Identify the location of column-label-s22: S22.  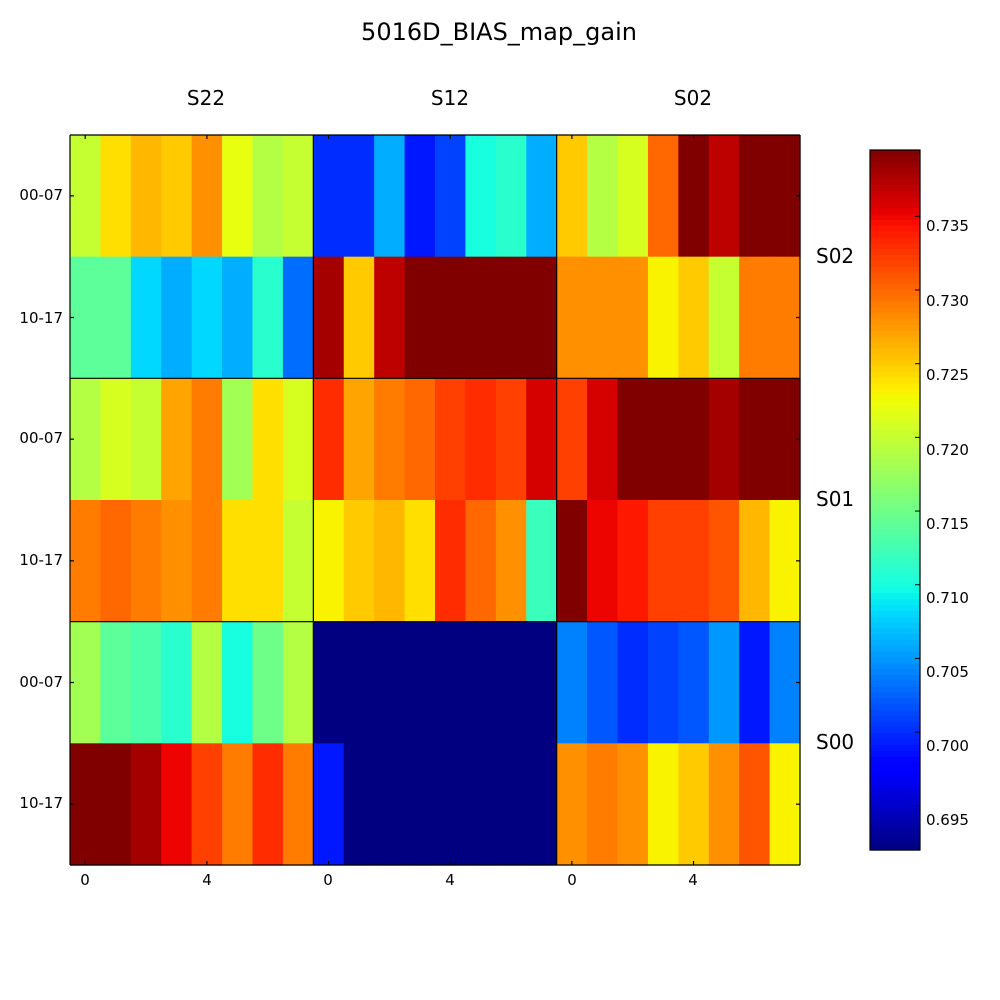
(206, 98).